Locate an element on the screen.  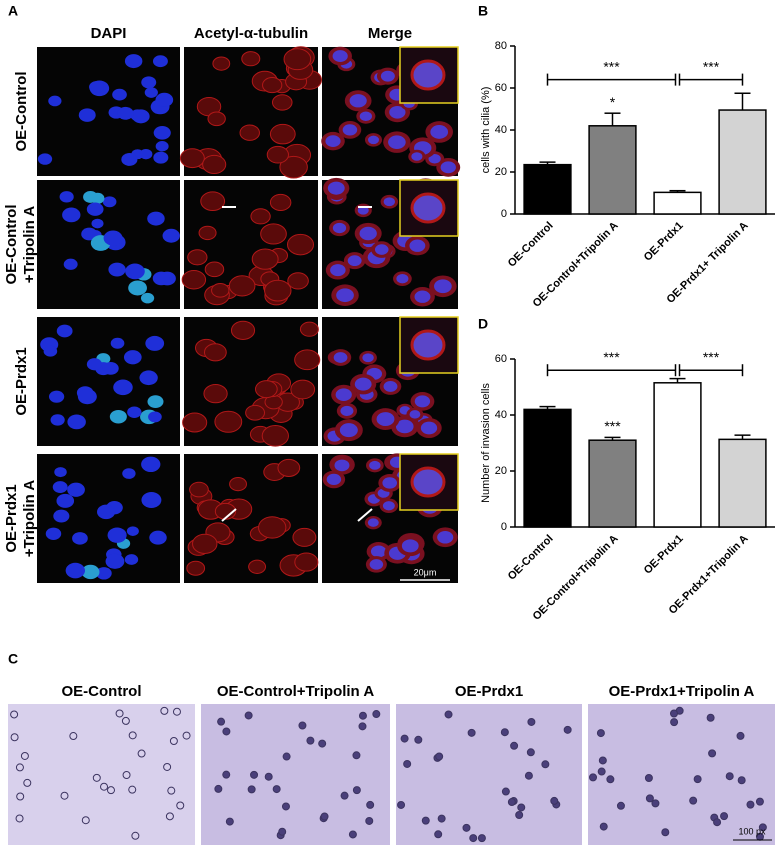
y-axis-label: Number of invasion cells is located at coordinates (486, 443).